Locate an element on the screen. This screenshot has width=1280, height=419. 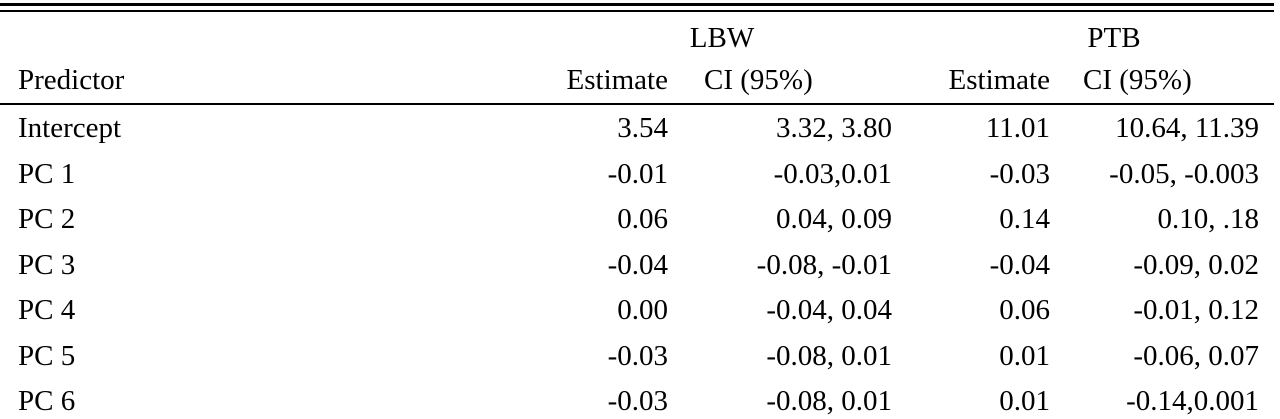
column-header-ptb-ci: CI (95%) is located at coordinates (1137, 80).